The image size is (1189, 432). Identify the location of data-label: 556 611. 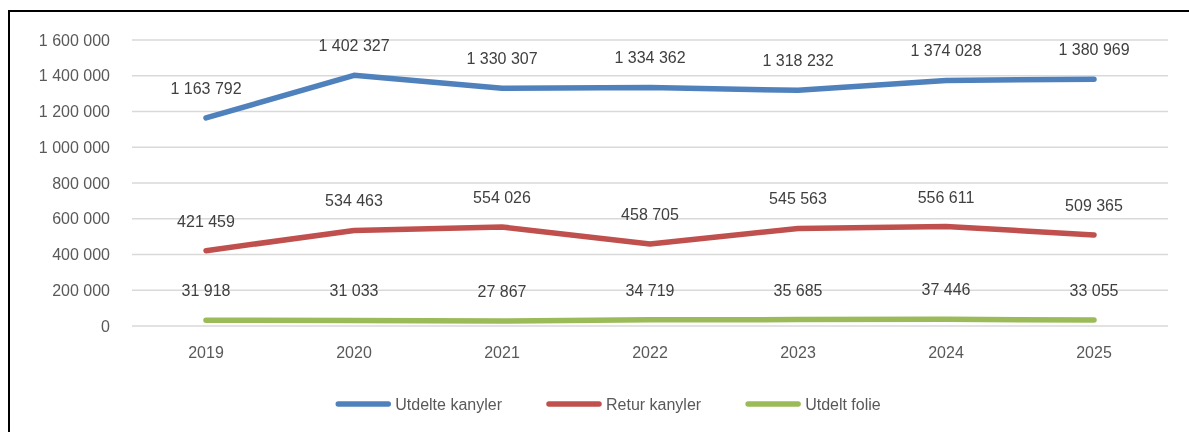
(946, 197).